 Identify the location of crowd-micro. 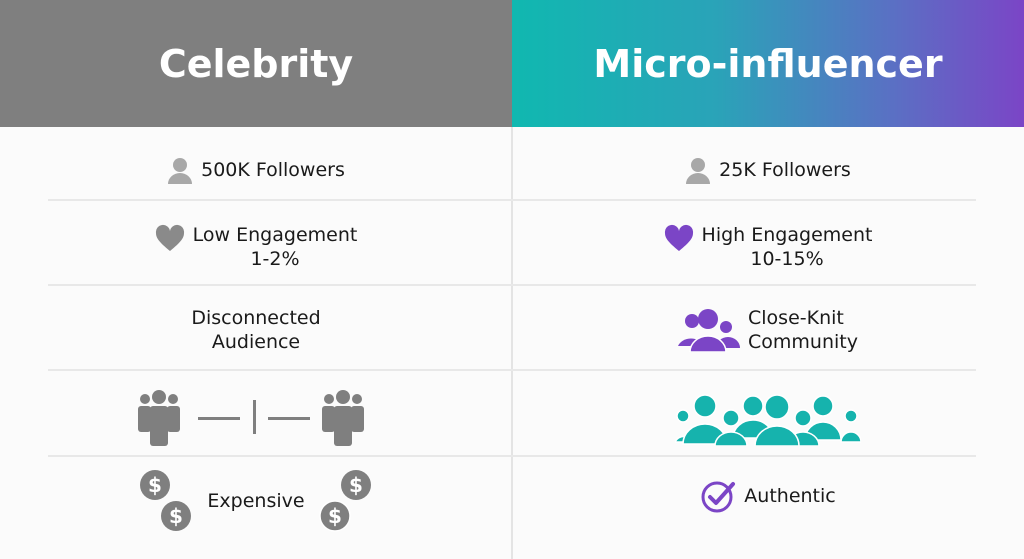
(768, 418).